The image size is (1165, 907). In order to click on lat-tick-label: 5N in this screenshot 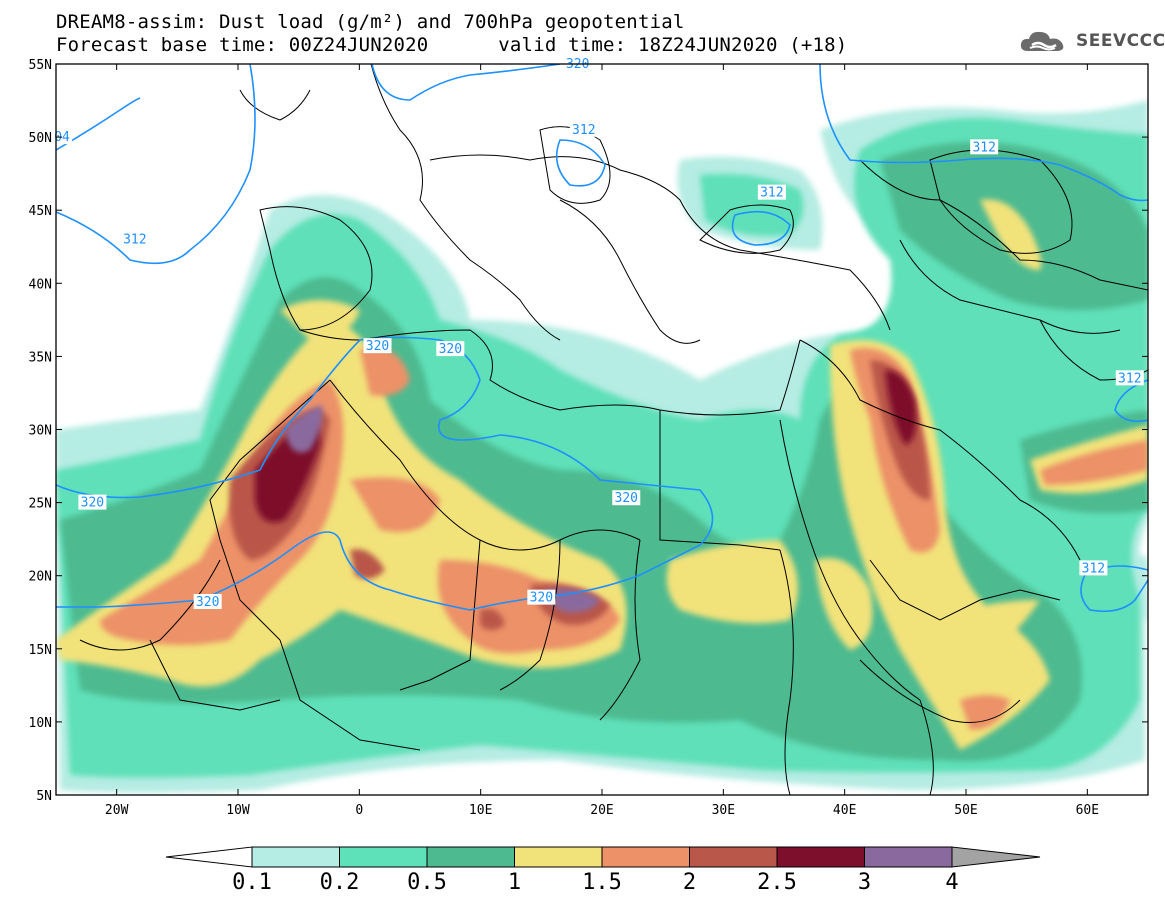, I will do `click(44, 796)`.